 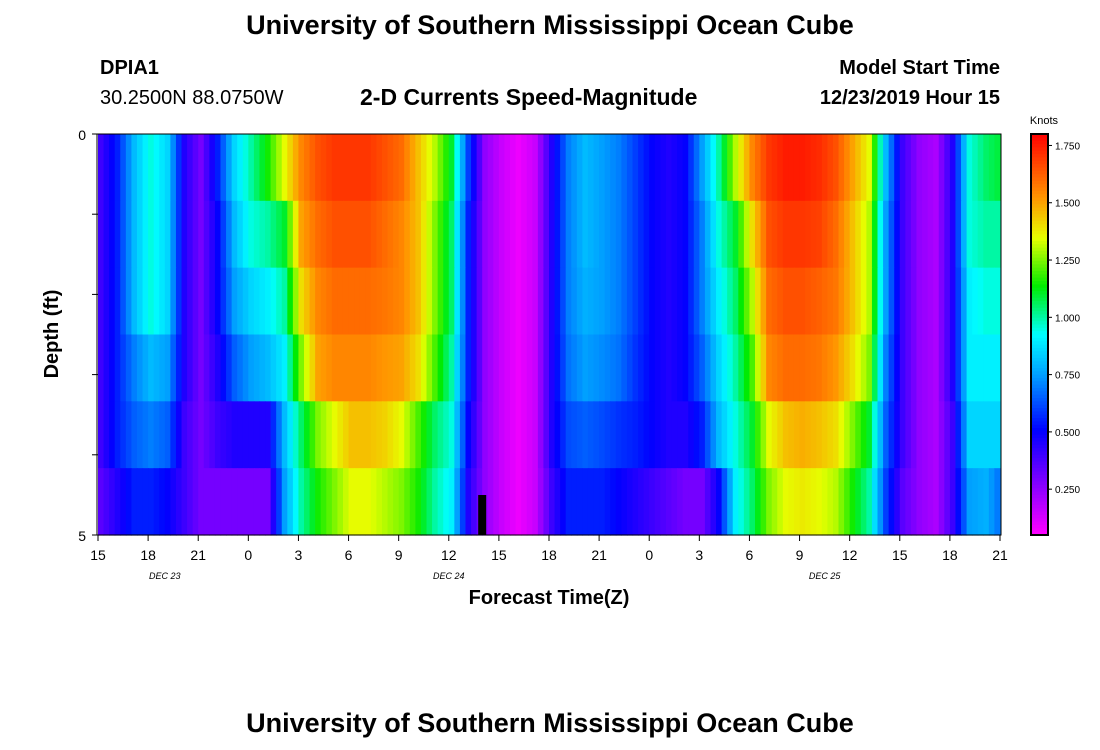 What do you see at coordinates (148, 555) in the screenshot?
I see `x-tick-label: 18` at bounding box center [148, 555].